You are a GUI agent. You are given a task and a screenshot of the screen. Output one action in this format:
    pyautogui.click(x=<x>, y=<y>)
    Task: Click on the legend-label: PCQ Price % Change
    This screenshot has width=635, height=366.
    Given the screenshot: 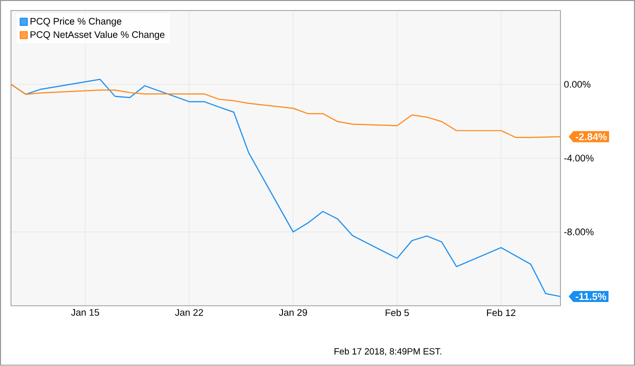 What is the action you would take?
    pyautogui.click(x=76, y=22)
    